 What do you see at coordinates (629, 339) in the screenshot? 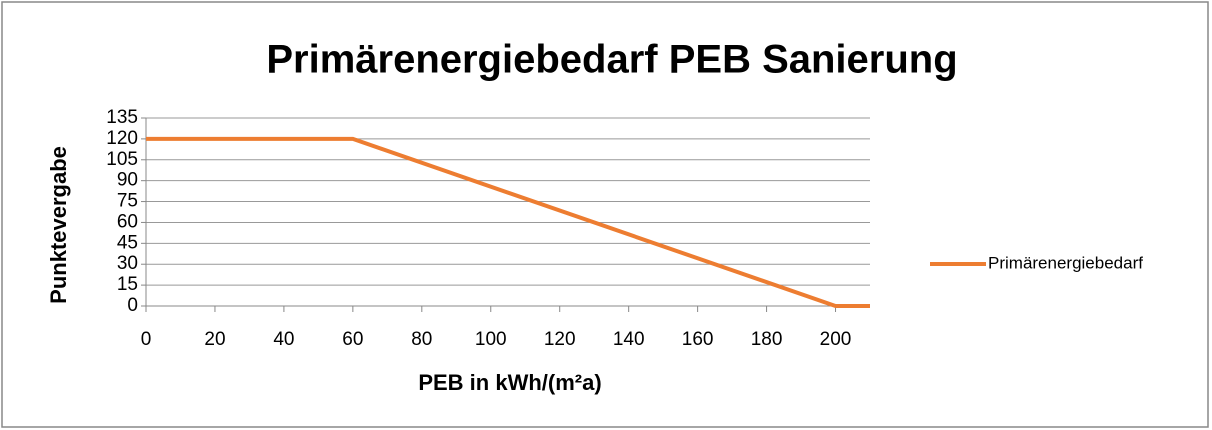
I see `x-tick-label: 140` at bounding box center [629, 339].